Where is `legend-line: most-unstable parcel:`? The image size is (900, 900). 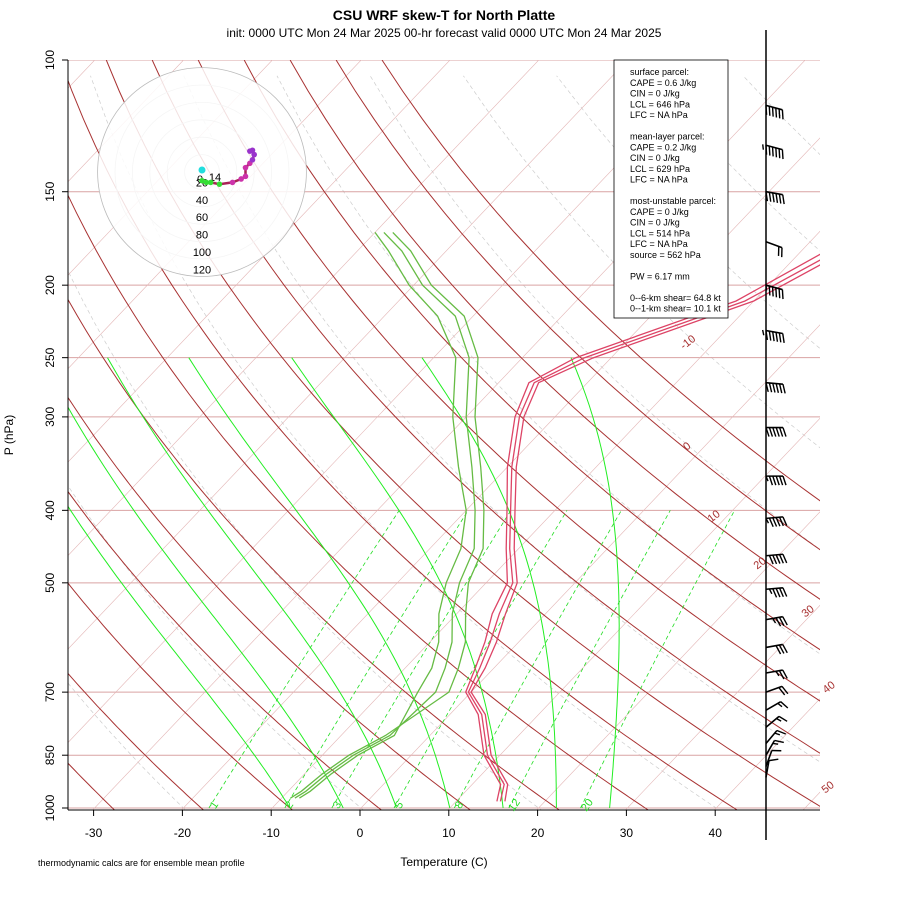
legend-line: most-unstable parcel: is located at coordinates (673, 201).